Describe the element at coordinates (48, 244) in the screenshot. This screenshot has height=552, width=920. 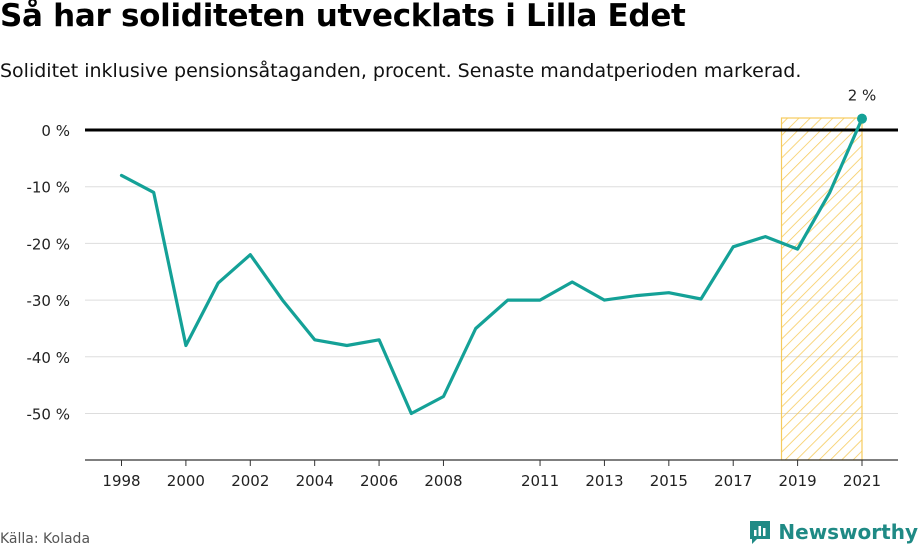
I see `y-tick-label: -20 %` at that location.